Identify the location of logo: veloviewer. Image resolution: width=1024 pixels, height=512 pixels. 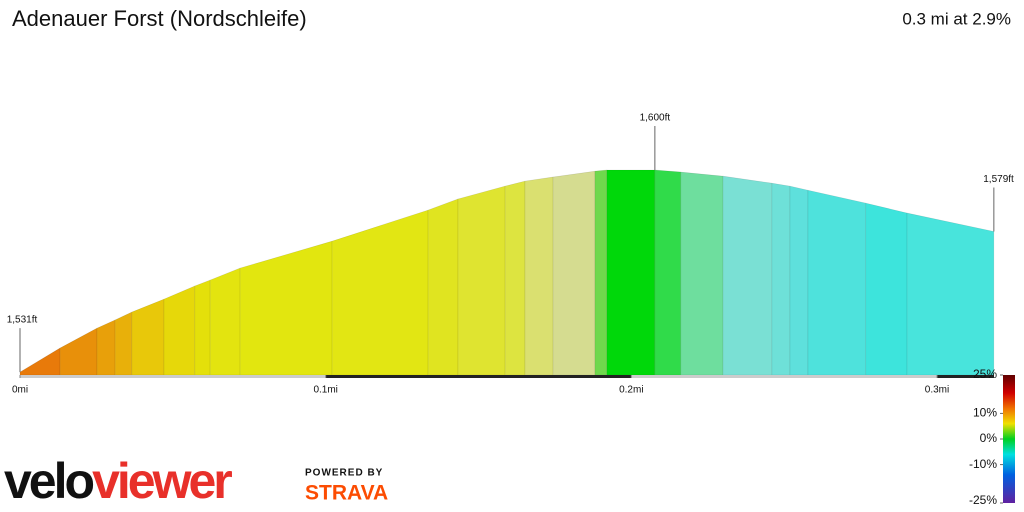
(118, 481).